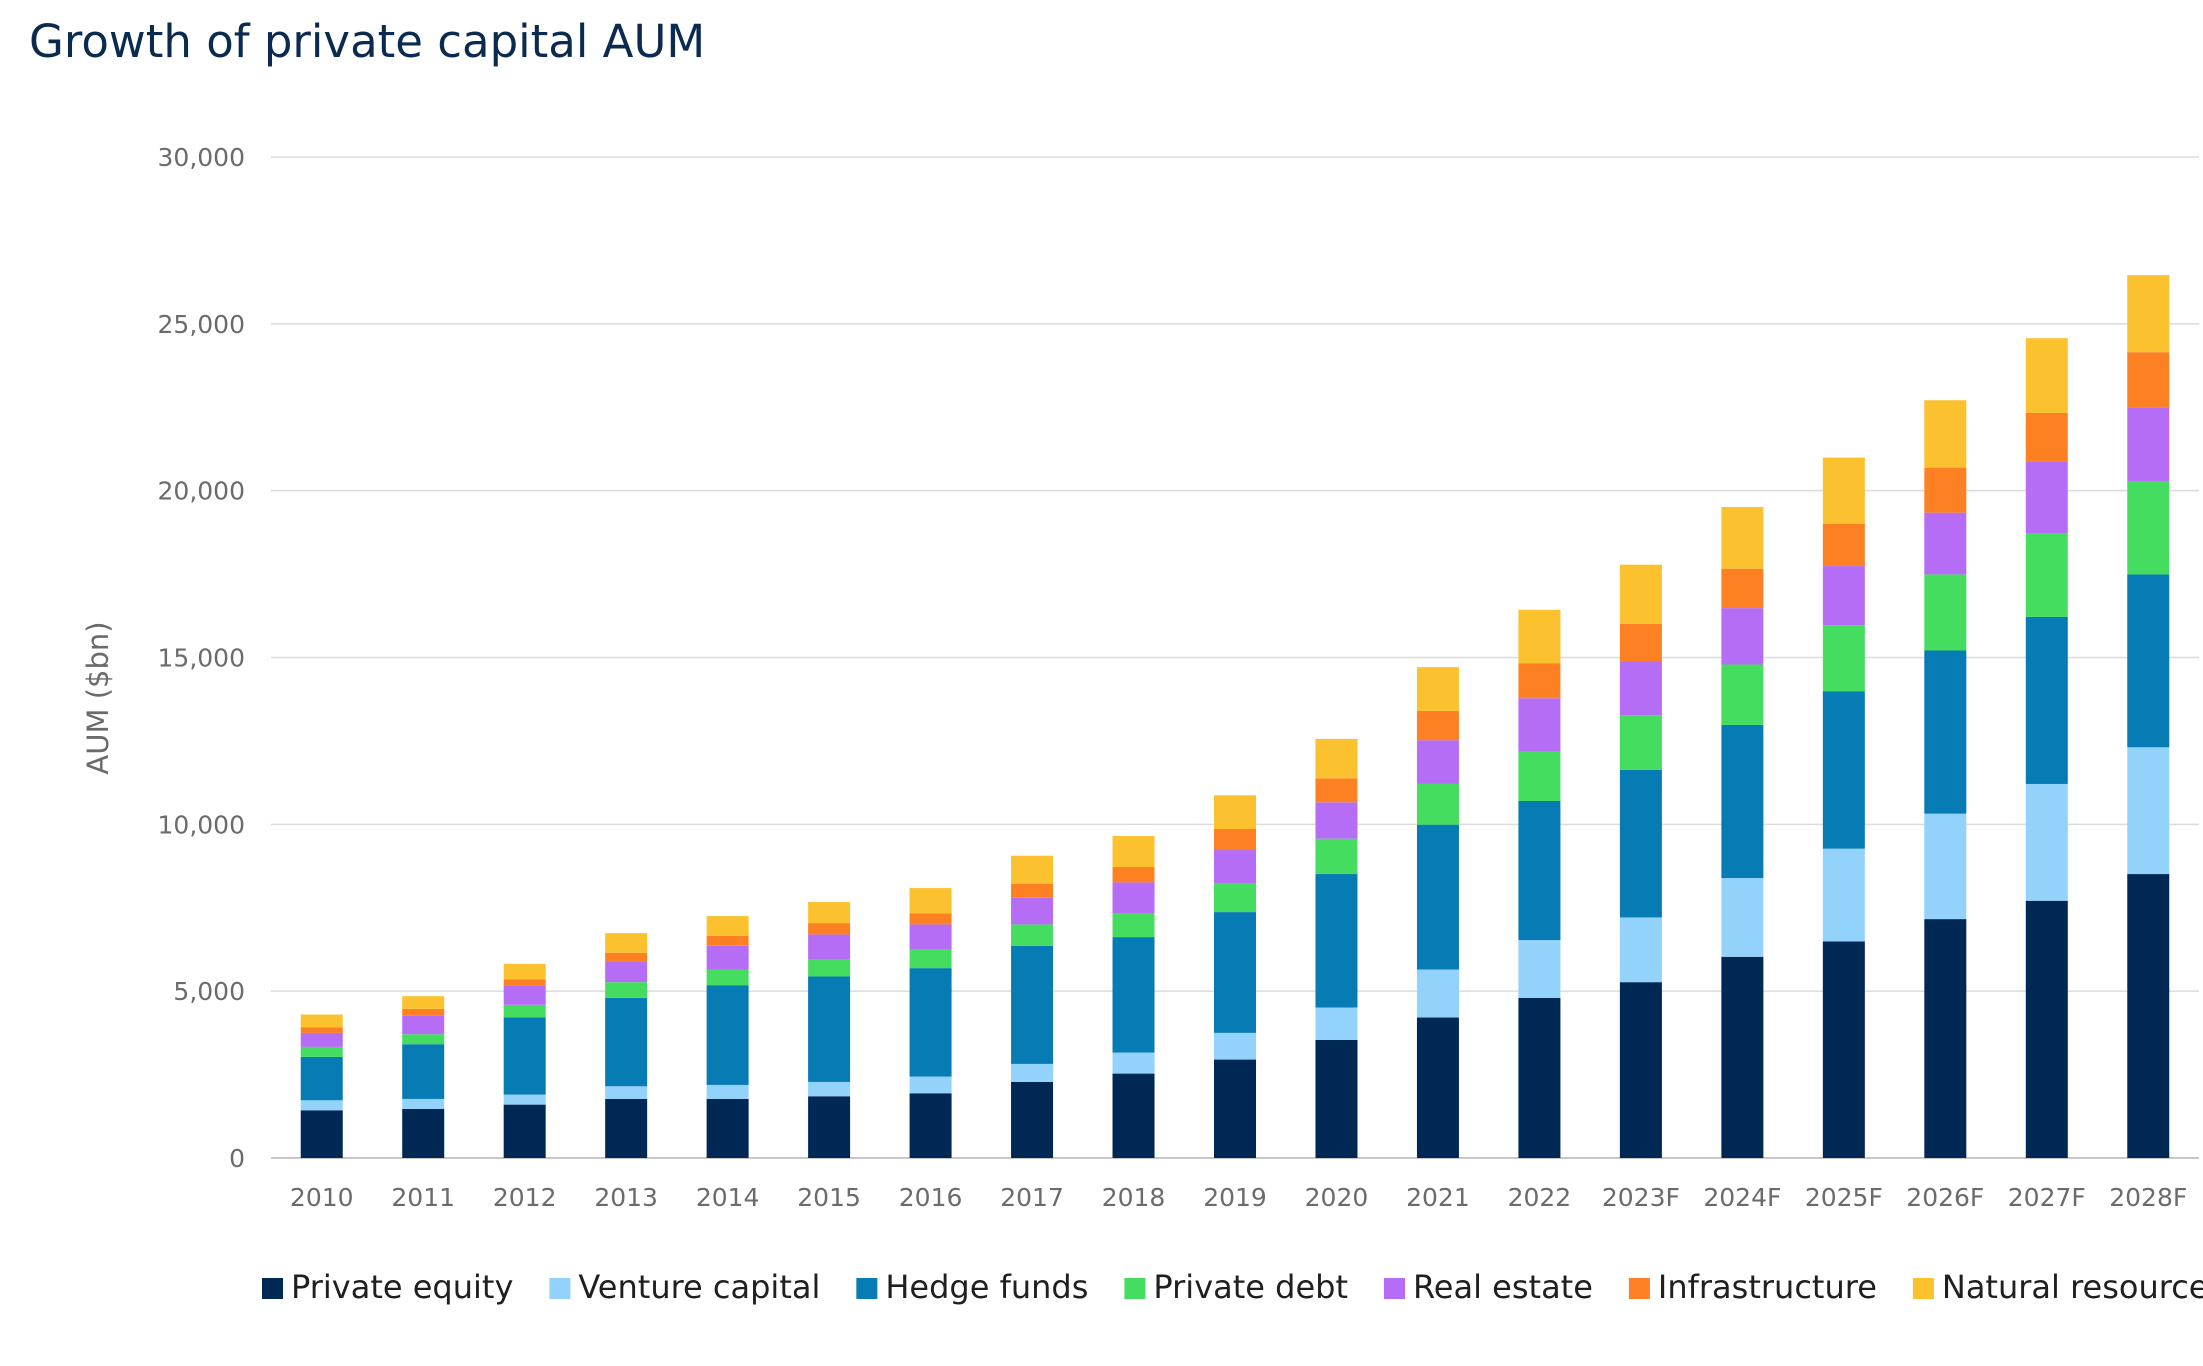 The height and width of the screenshot is (1366, 2203). I want to click on legend-item: Private debt, so click(1236, 1287).